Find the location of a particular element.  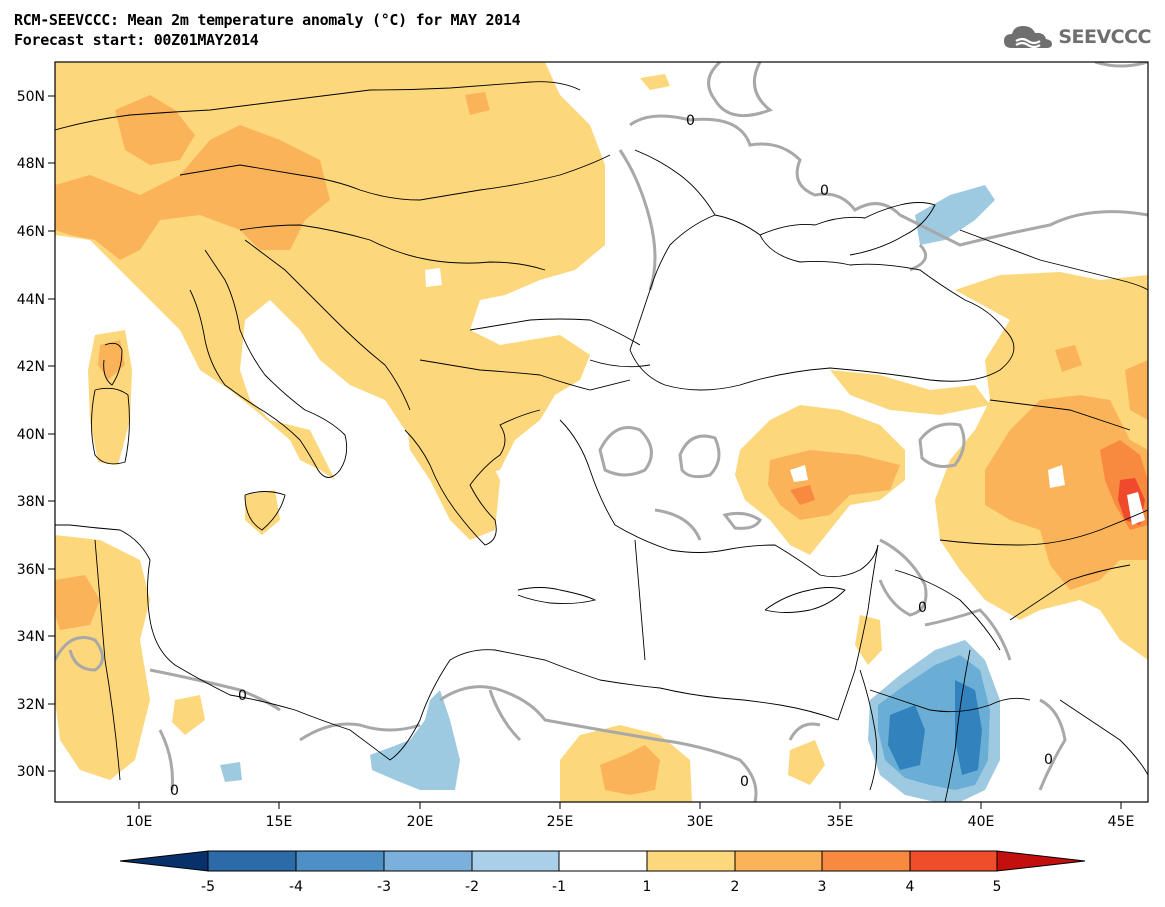

lat-tick-label: 32N is located at coordinates (31, 705).